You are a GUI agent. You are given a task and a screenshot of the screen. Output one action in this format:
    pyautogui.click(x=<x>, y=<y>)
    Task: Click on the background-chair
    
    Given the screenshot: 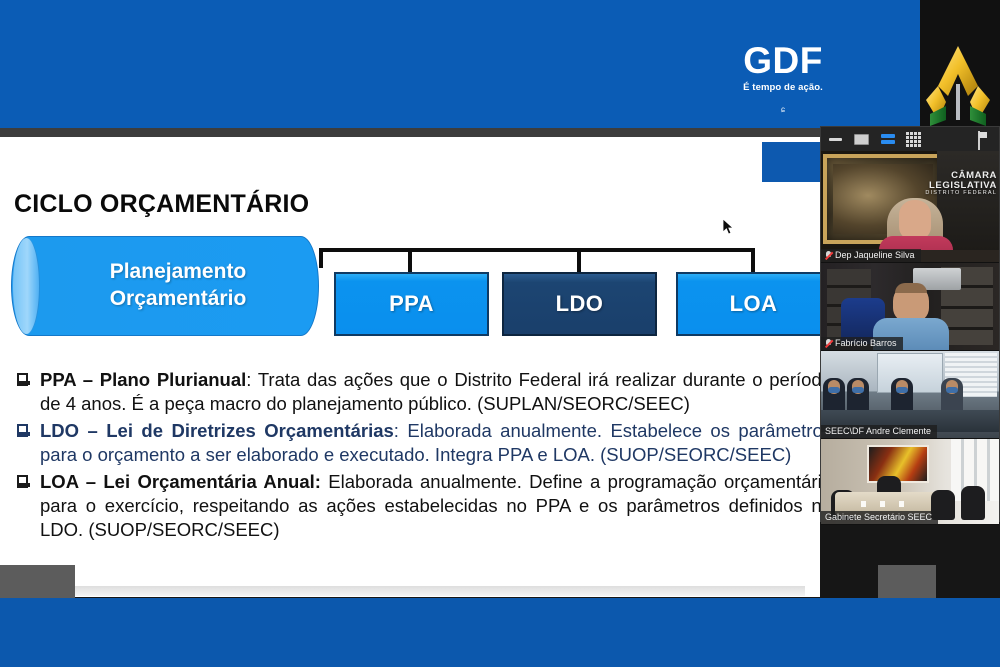 What is the action you would take?
    pyautogui.click(x=973, y=503)
    